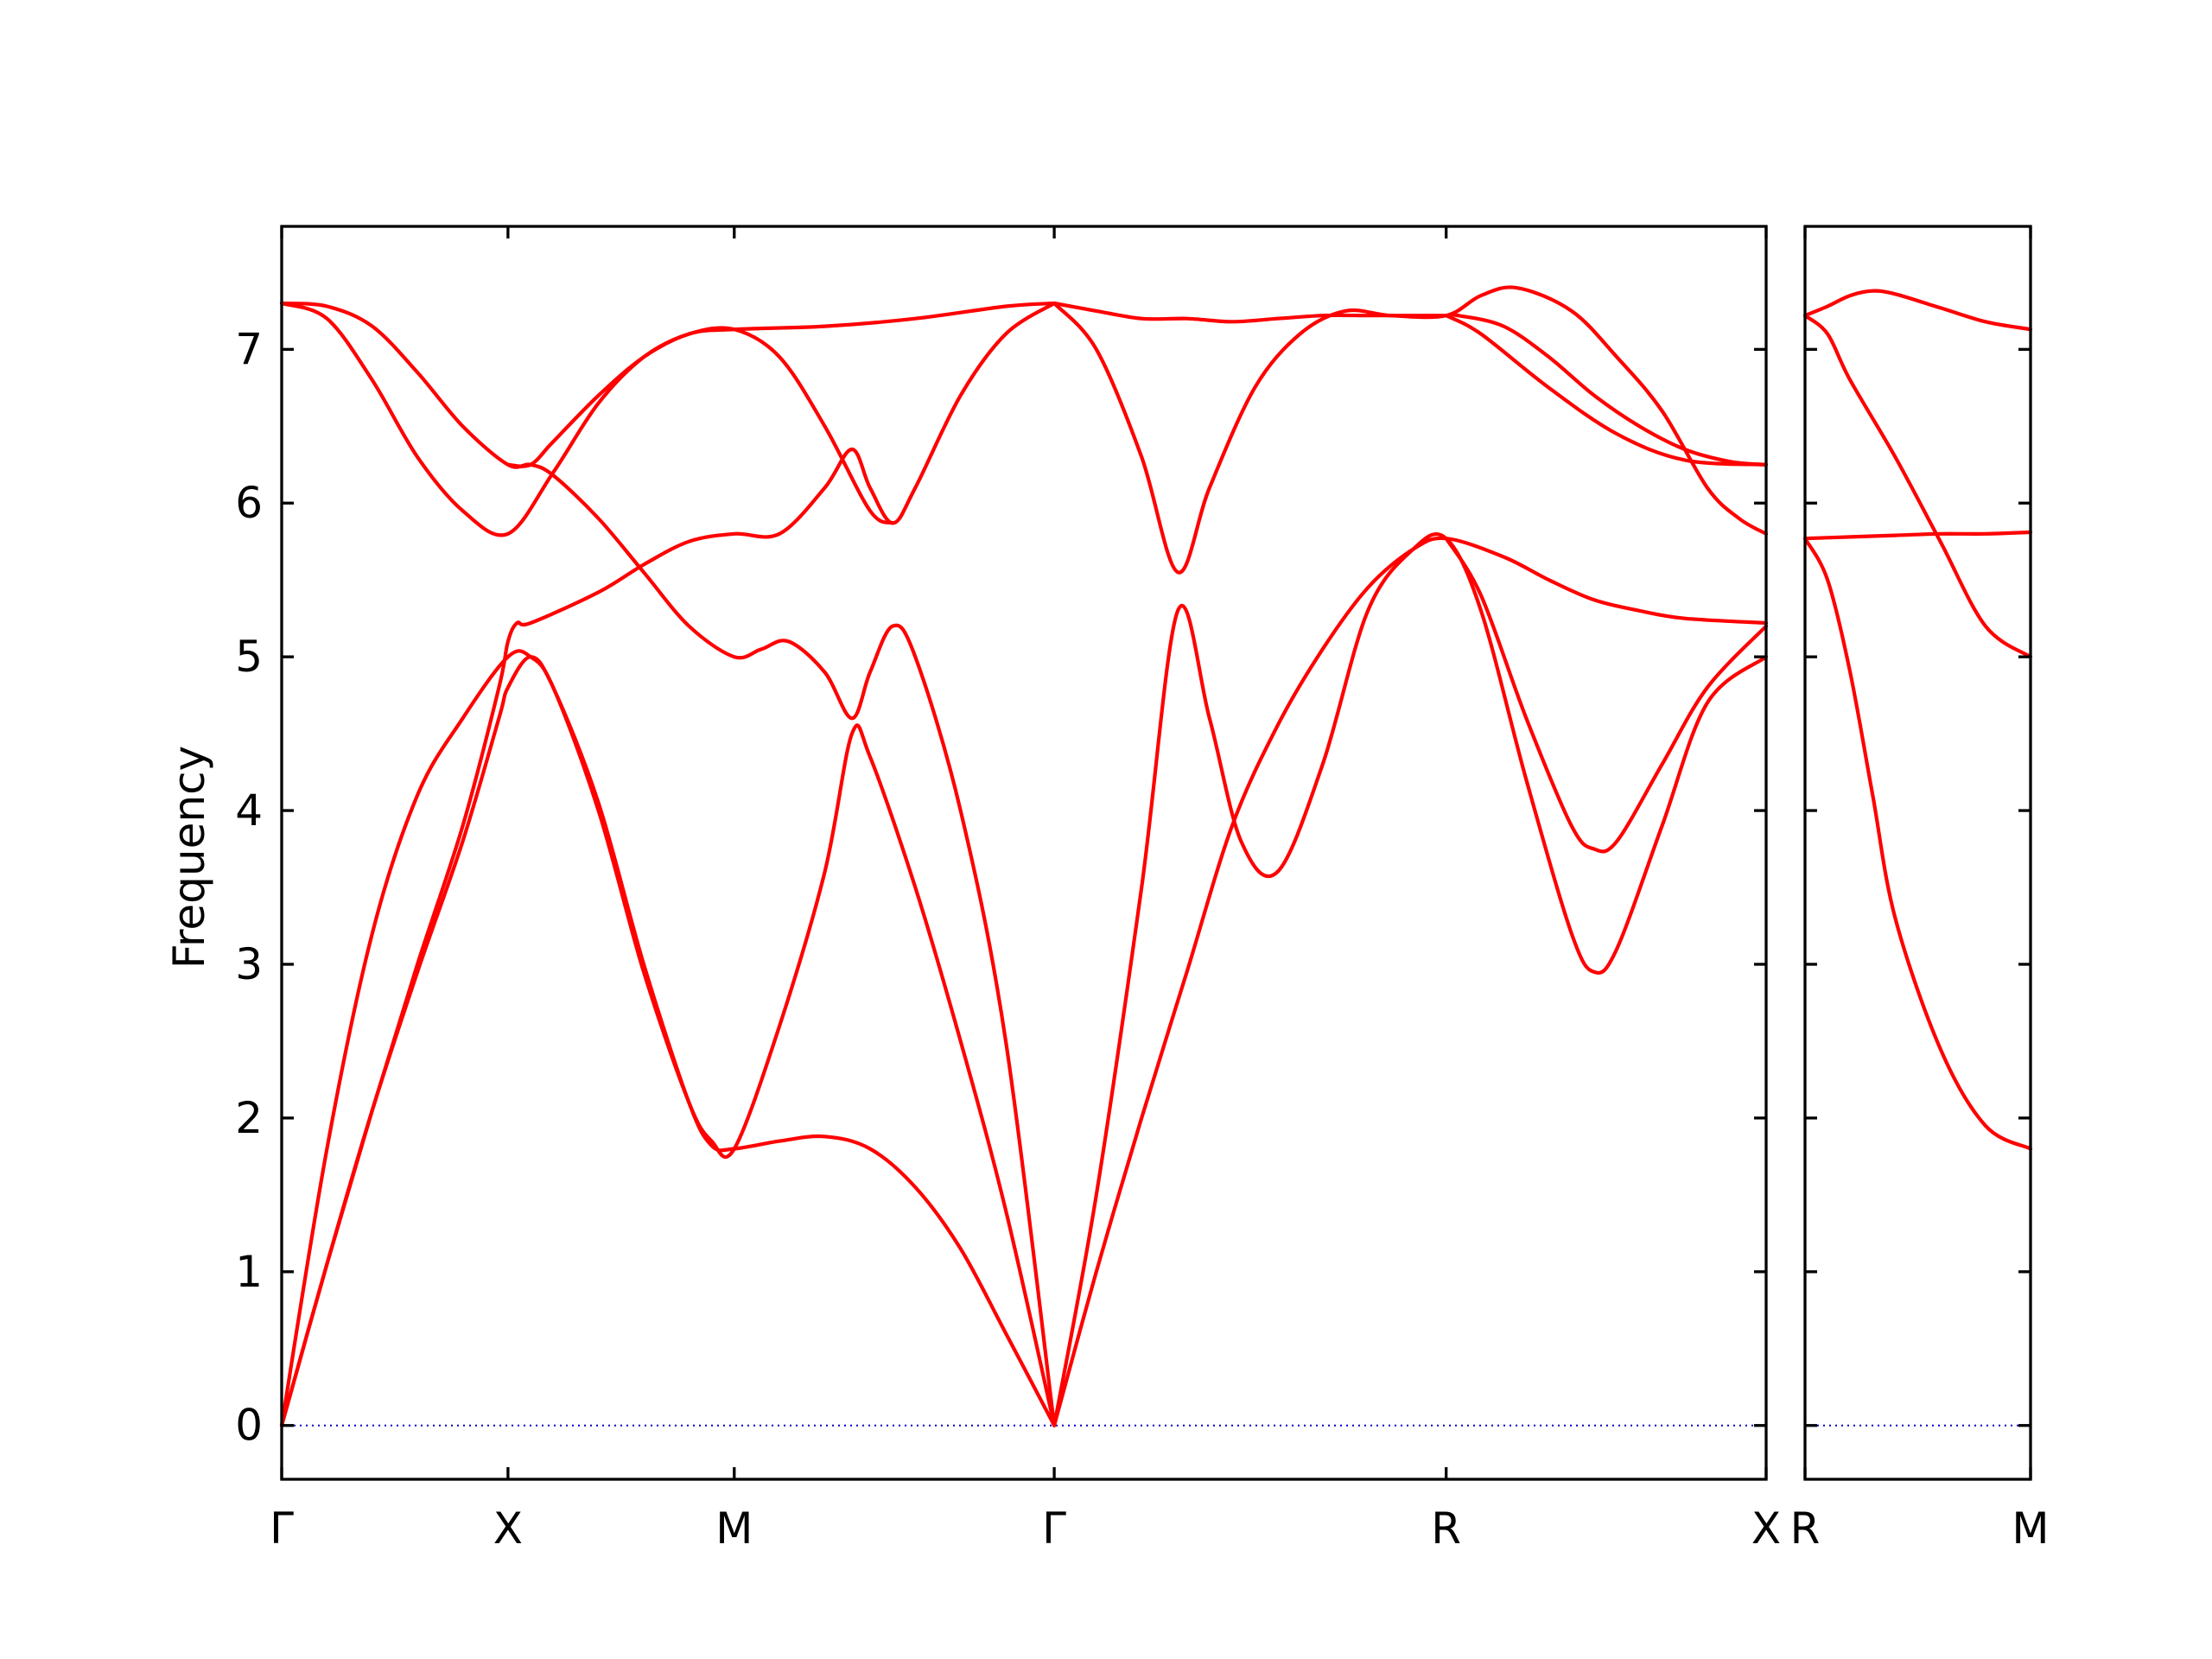 This screenshot has height=1659, width=2212. What do you see at coordinates (249, 1118) in the screenshot?
I see `y-tick-label: 2` at bounding box center [249, 1118].